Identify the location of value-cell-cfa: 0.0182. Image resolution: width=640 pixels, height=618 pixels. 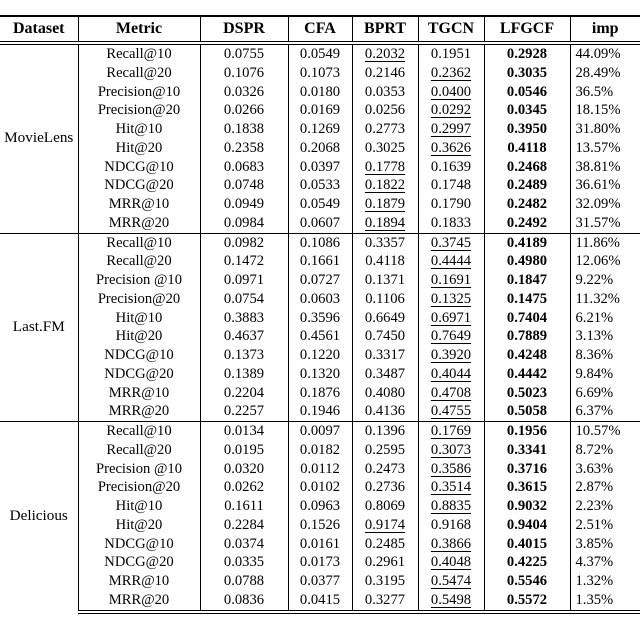
(320, 450).